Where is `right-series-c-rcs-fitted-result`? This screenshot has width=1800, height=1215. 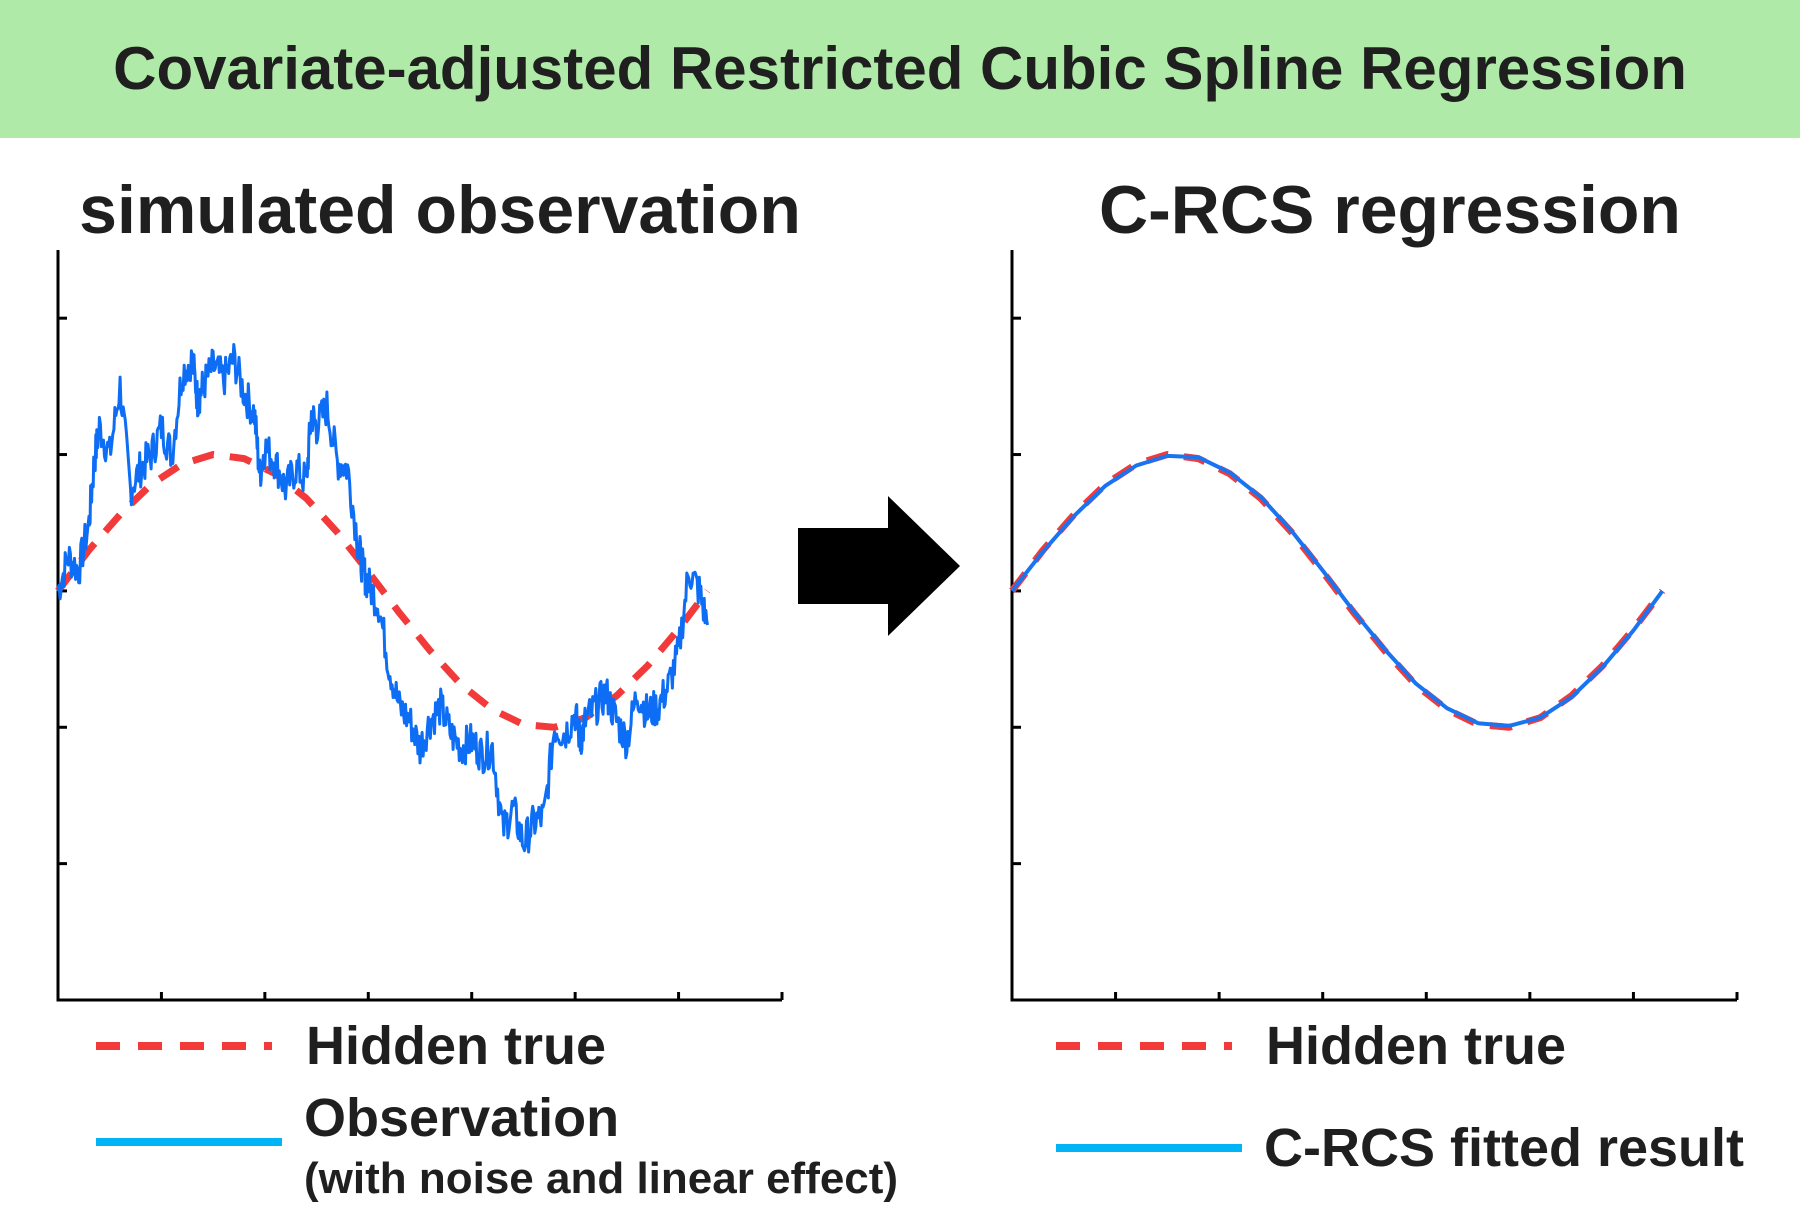
right-series-c-rcs-fitted-result is located at coordinates (1337, 590).